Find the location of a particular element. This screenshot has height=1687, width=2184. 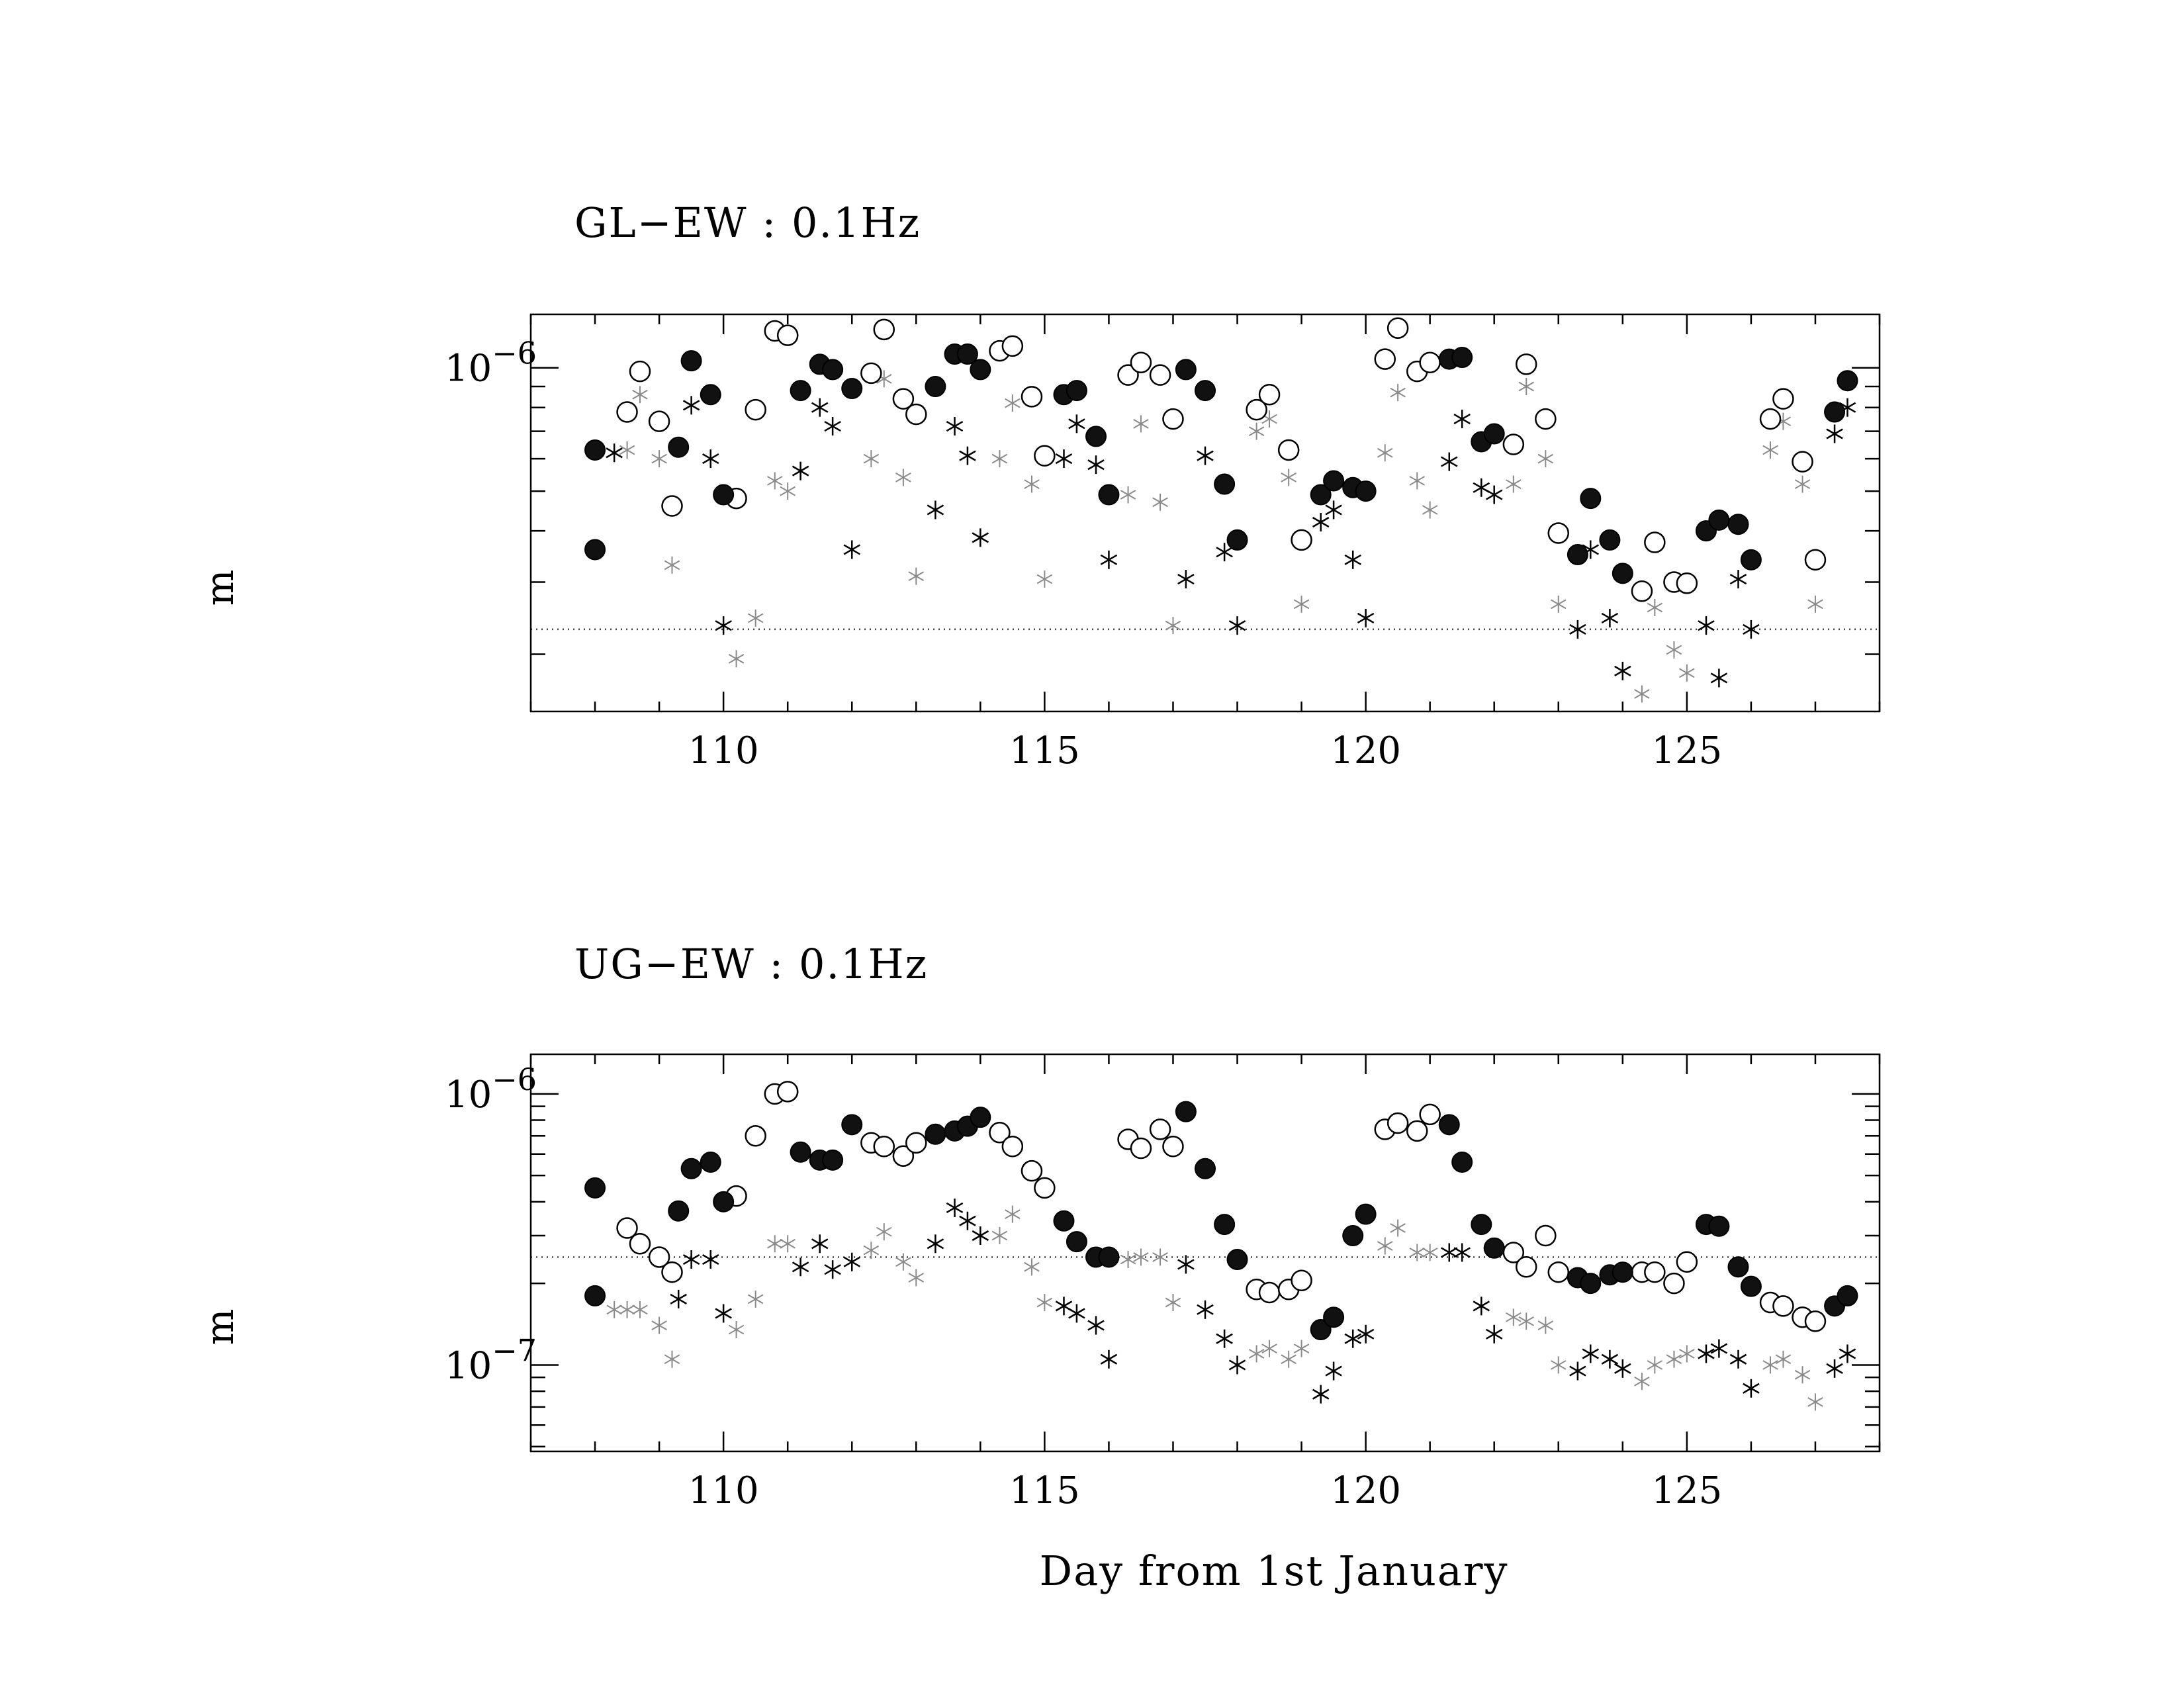

y-tick-labels: 10−6 is located at coordinates (491, 363).